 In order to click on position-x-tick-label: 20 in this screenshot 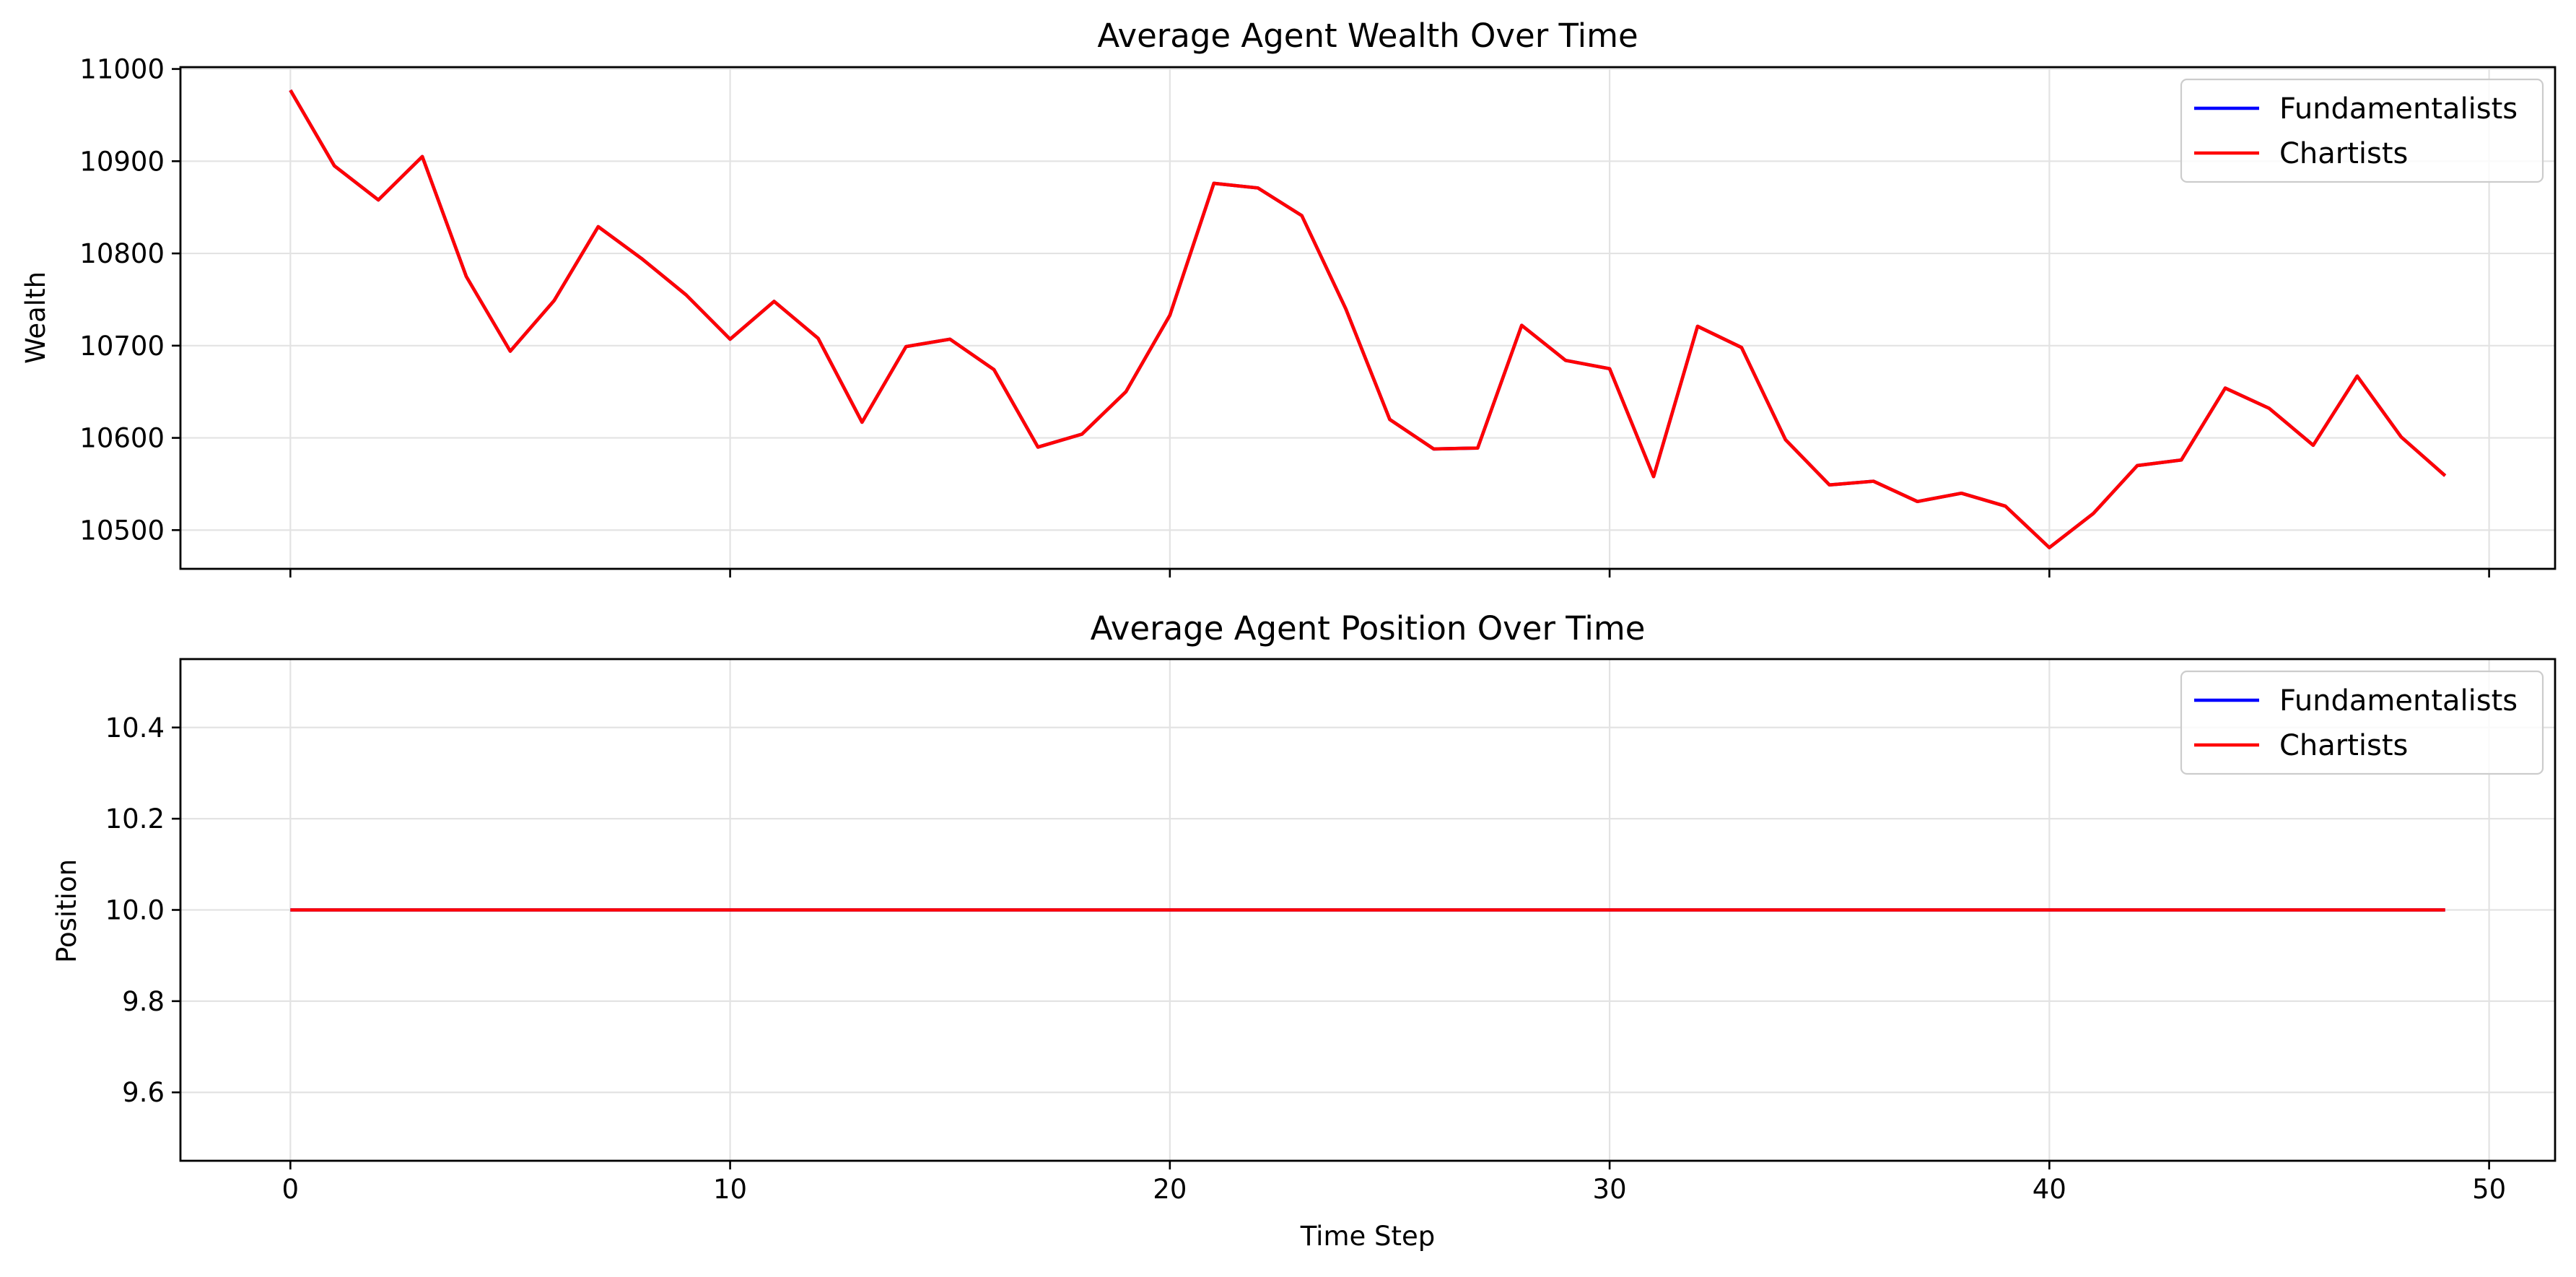, I will do `click(1170, 1189)`.